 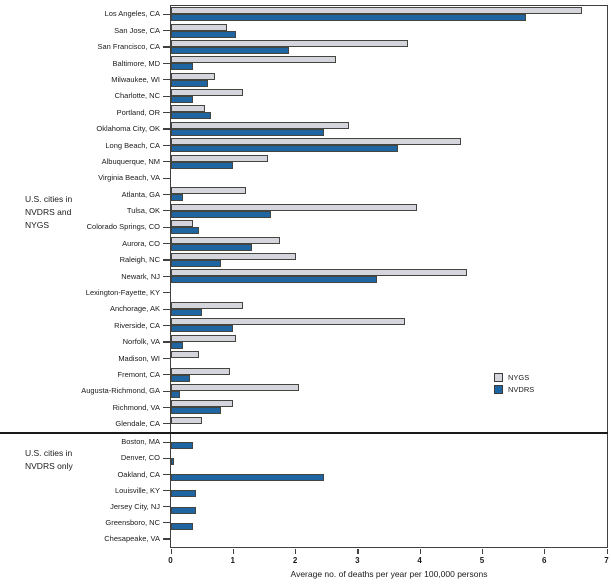 What do you see at coordinates (140, 458) in the screenshot?
I see `city-label: Denver, CO` at bounding box center [140, 458].